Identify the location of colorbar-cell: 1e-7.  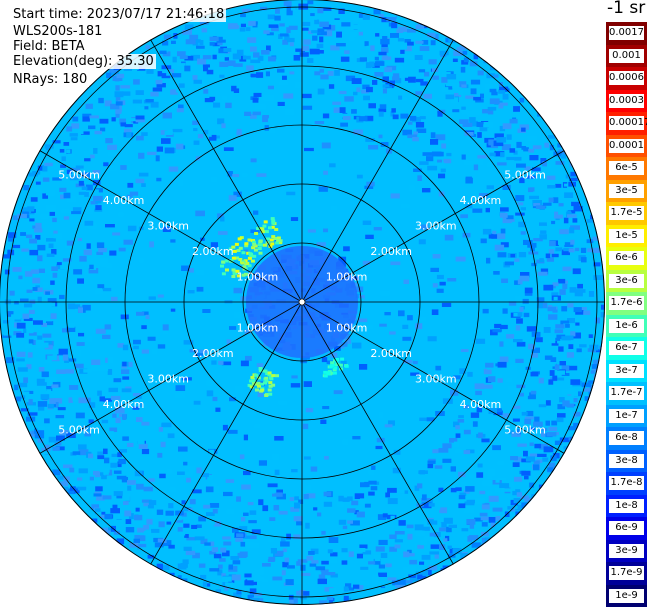
(626, 415).